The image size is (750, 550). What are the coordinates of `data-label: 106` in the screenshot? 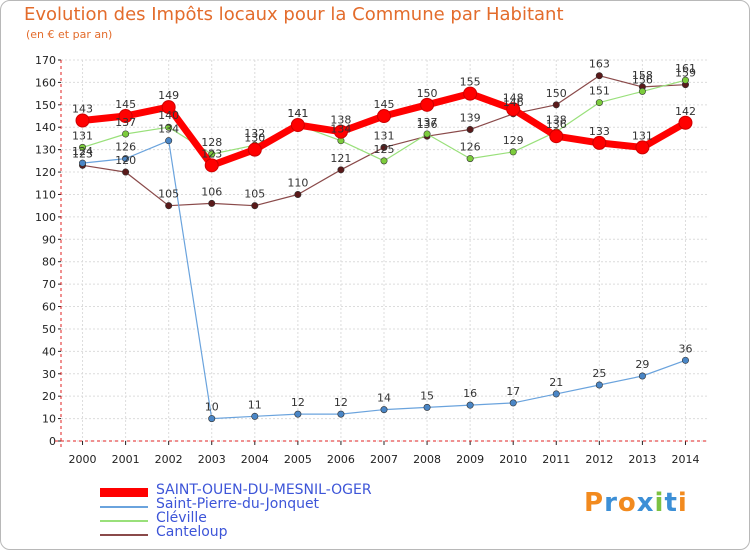 It's located at (211, 191).